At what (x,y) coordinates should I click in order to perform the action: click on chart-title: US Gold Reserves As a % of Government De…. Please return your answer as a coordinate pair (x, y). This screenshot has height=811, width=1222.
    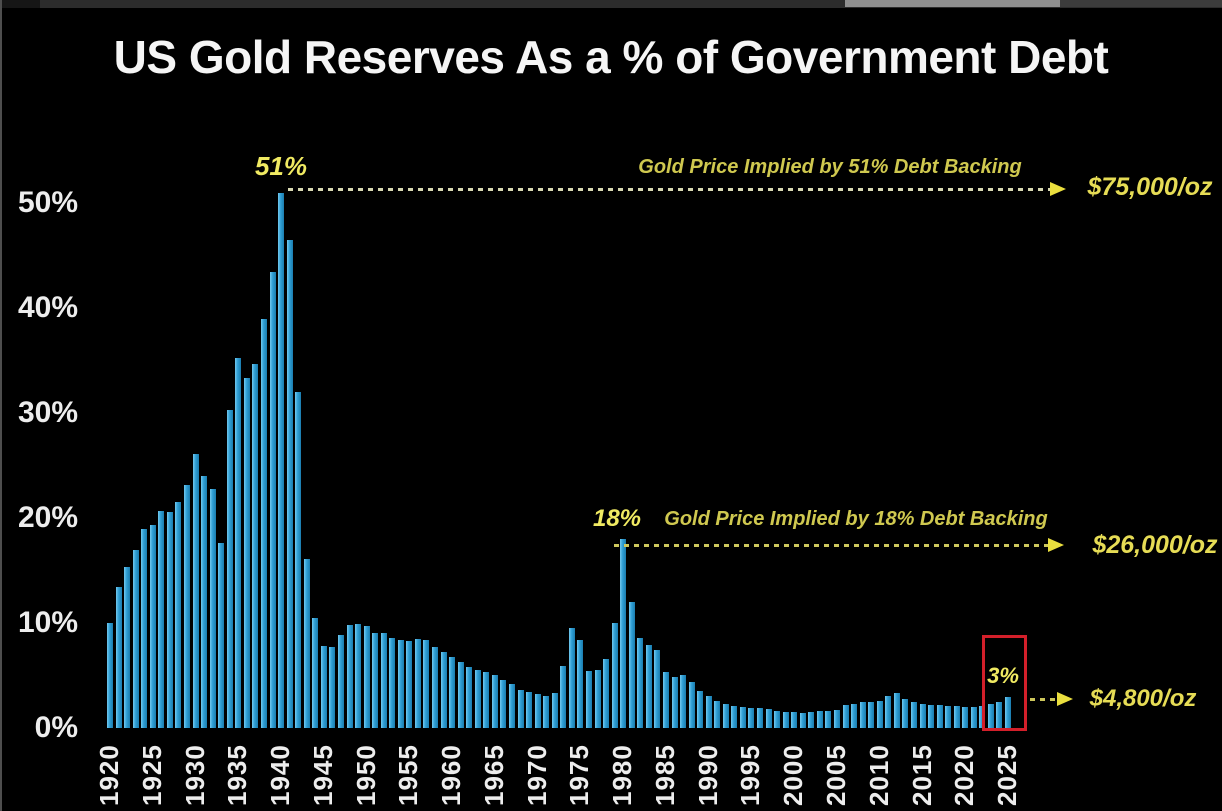
    Looking at the image, I should click on (611, 57).